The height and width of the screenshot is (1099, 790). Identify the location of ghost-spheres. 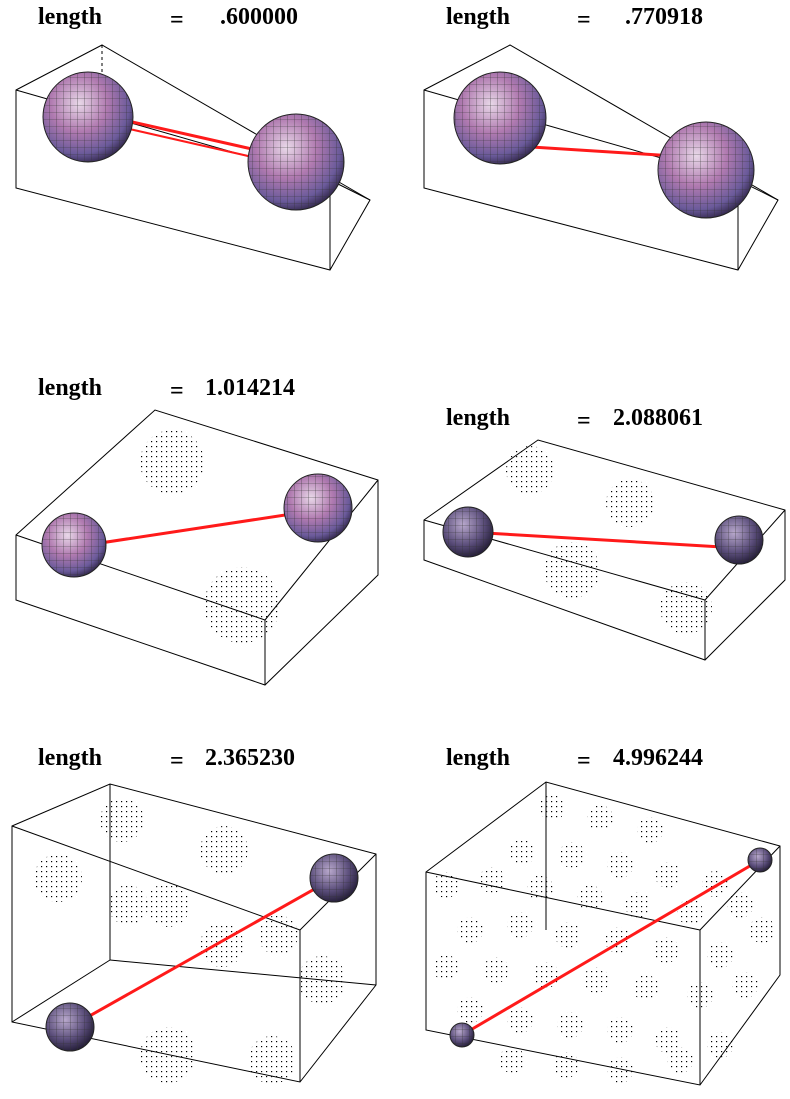
(604, 939).